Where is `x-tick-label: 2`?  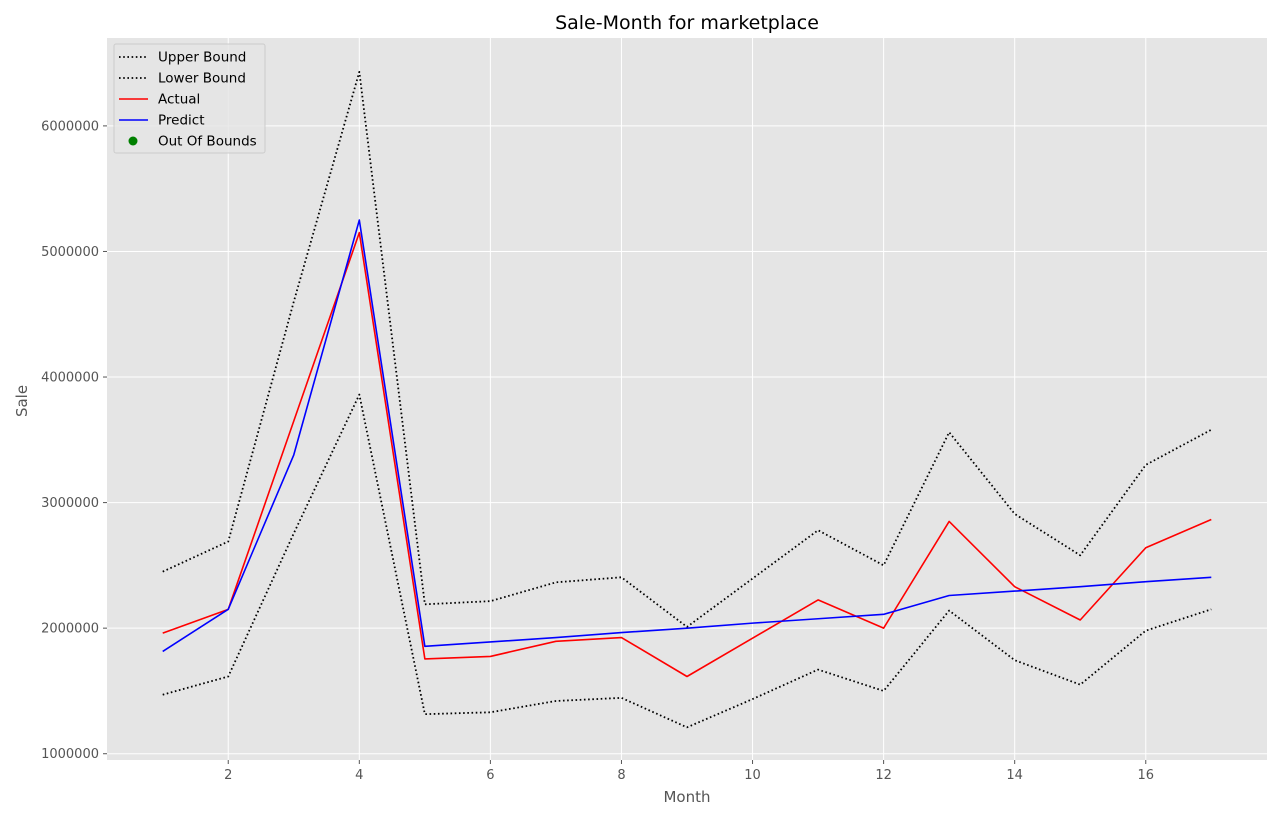 x-tick-label: 2 is located at coordinates (228, 775).